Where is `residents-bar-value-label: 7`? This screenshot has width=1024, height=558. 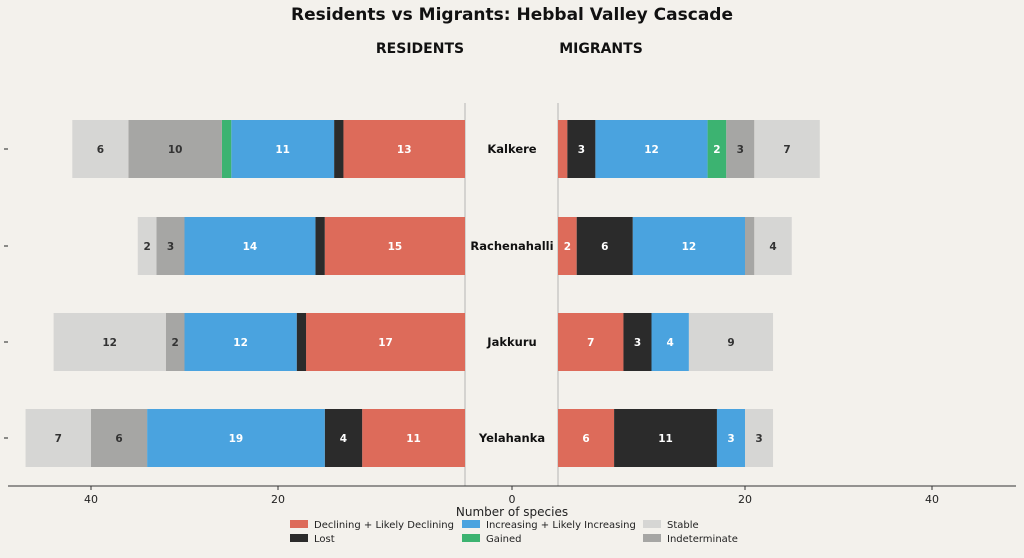
residents-bar-value-label: 7 is located at coordinates (58, 439).